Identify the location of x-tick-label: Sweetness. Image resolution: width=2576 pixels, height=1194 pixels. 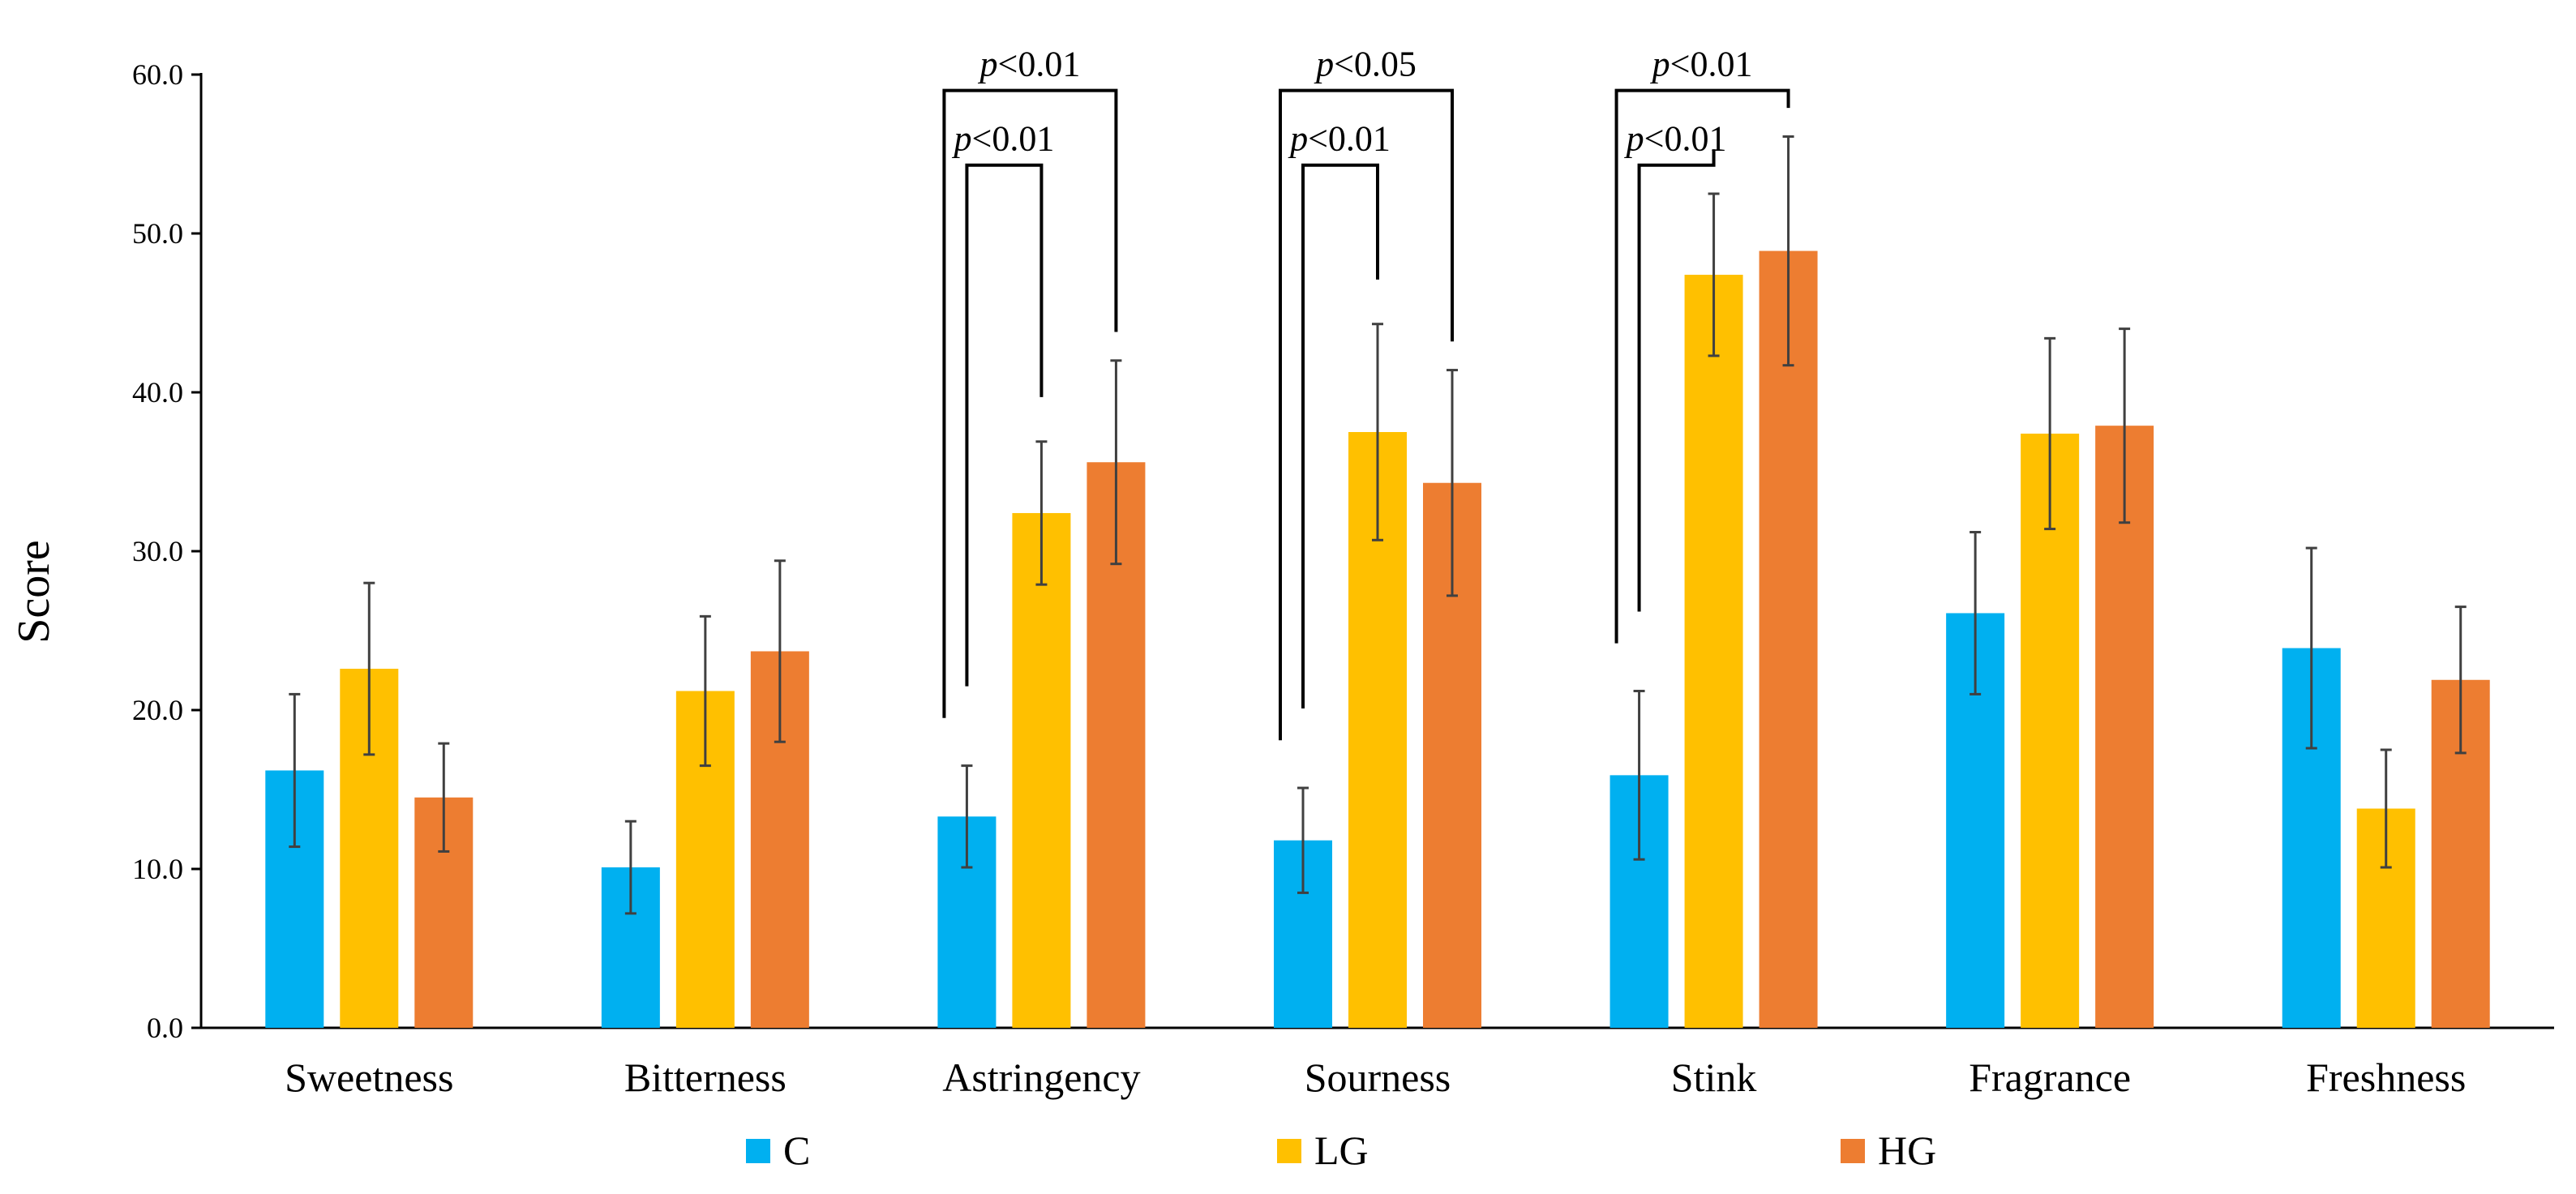
(369, 1077).